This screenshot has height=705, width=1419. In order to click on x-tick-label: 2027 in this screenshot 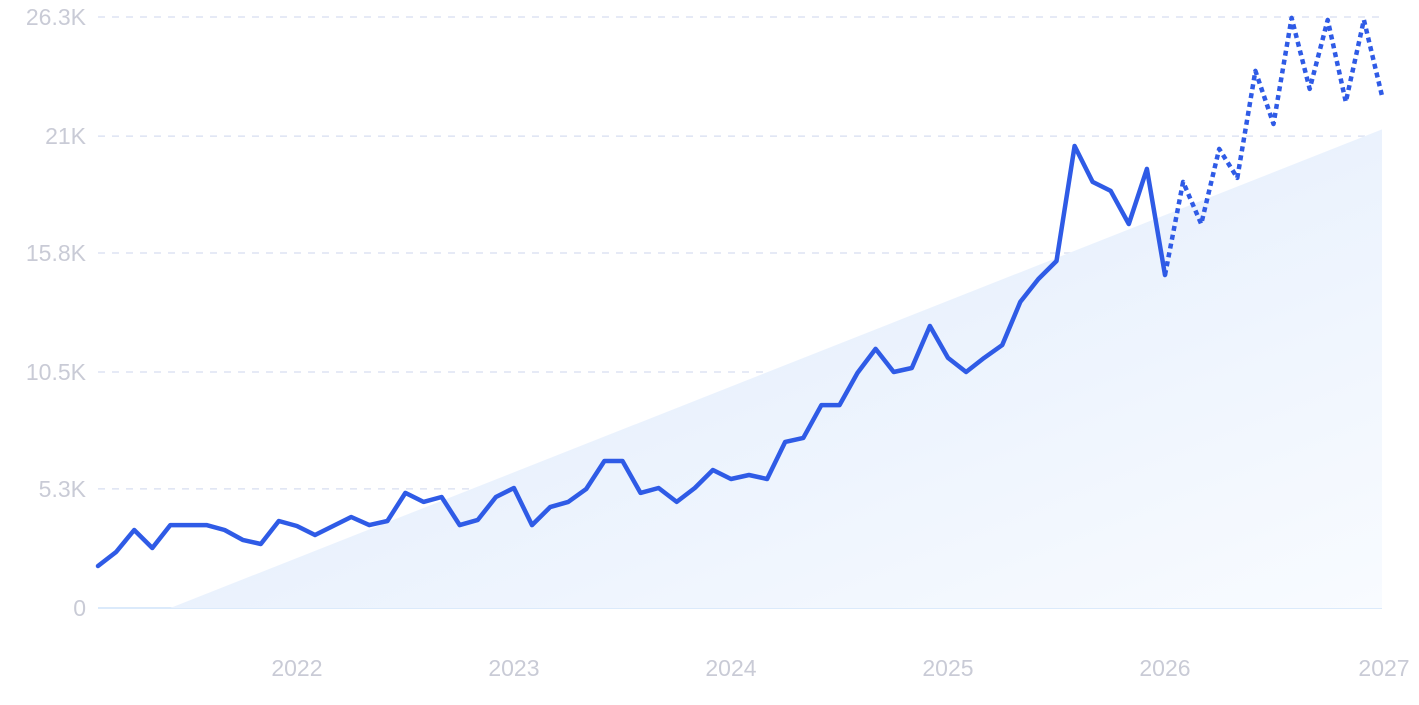, I will do `click(1383, 668)`.